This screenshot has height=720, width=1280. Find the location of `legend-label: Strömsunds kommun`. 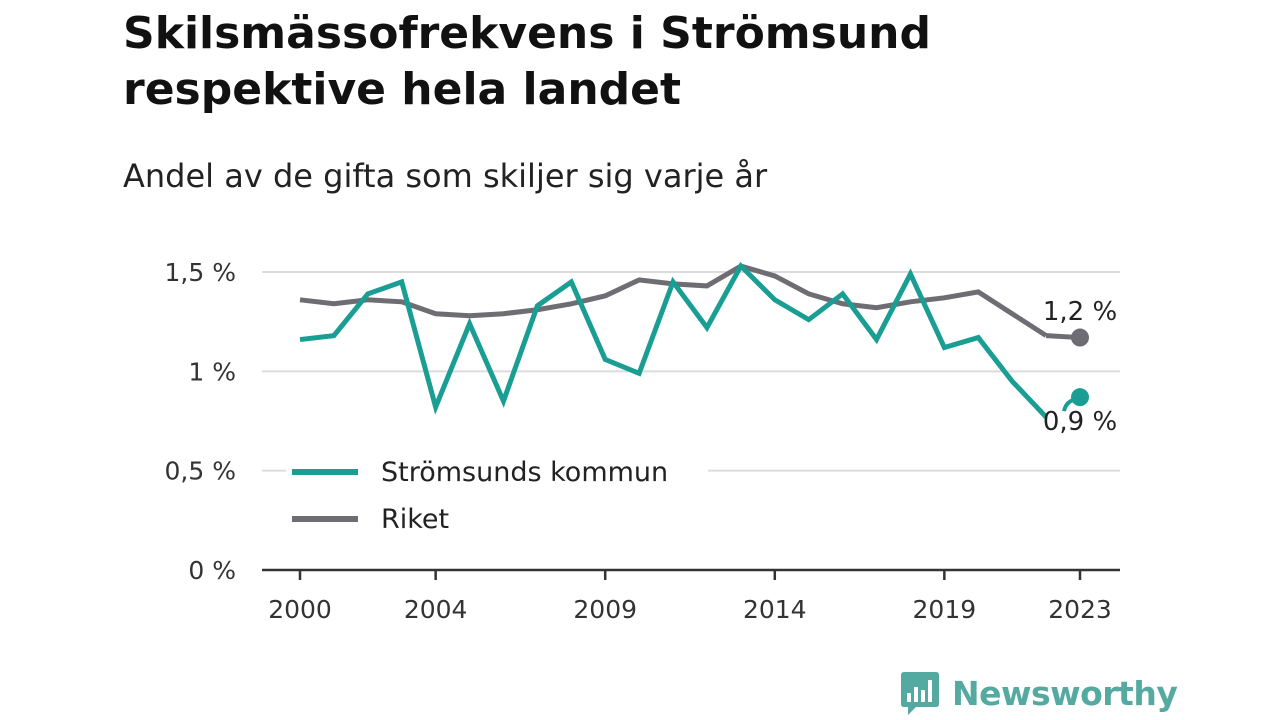

legend-label: Strömsunds kommun is located at coordinates (524, 472).